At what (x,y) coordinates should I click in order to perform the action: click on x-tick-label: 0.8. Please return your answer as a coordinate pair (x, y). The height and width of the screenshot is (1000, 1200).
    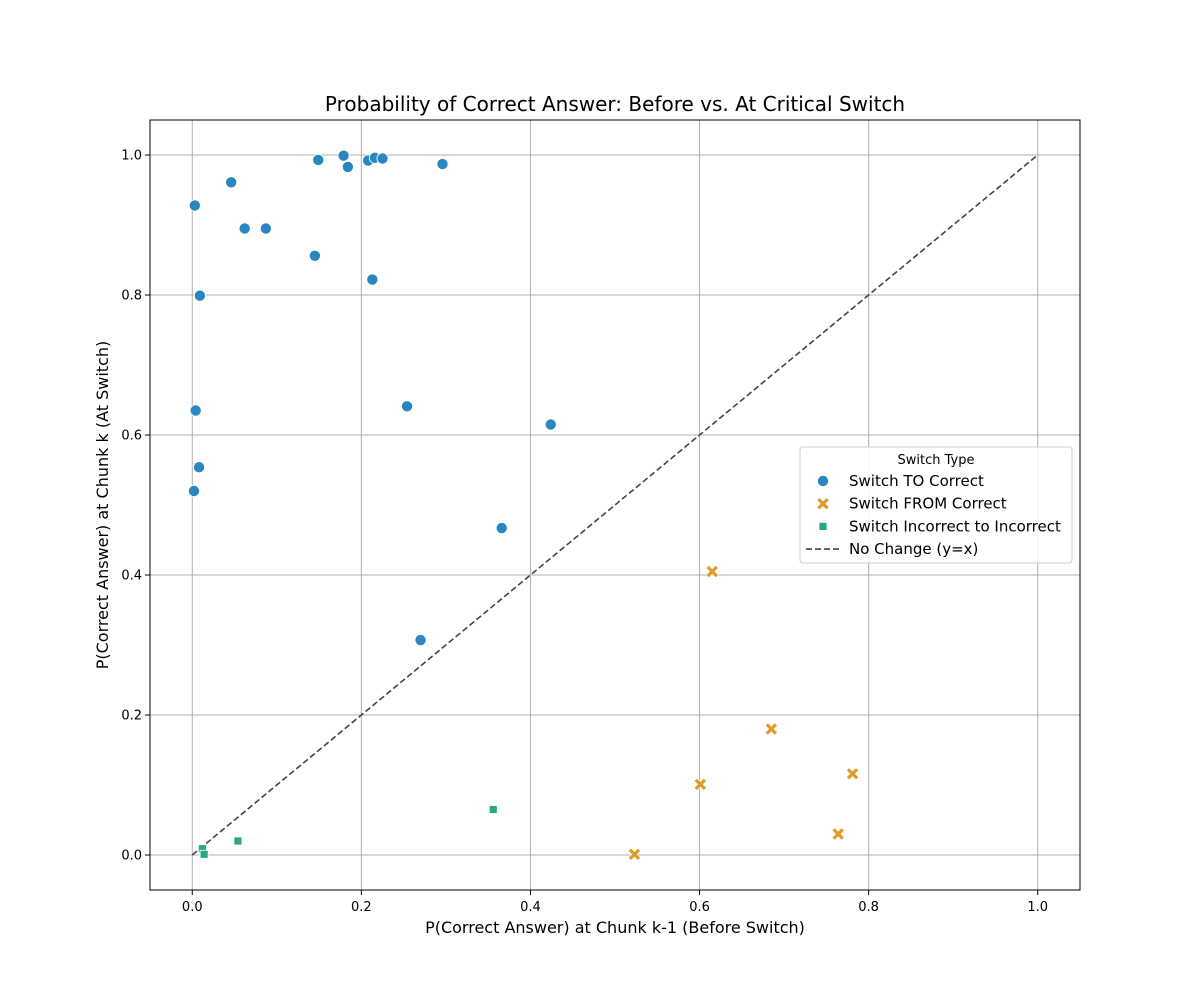
    Looking at the image, I should click on (868, 907).